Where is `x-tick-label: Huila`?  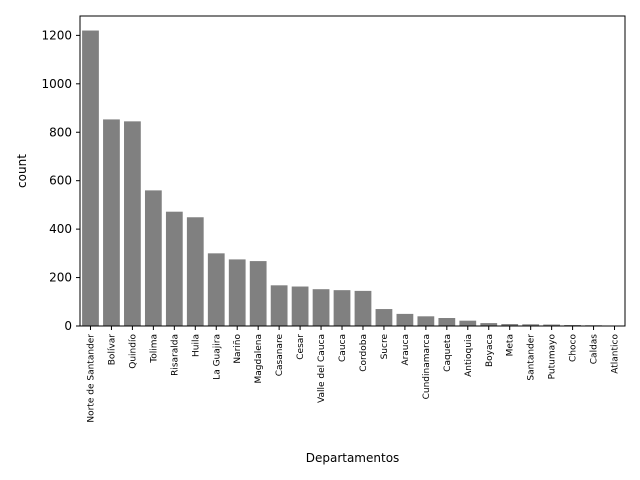
x-tick-label: Huila is located at coordinates (196, 345).